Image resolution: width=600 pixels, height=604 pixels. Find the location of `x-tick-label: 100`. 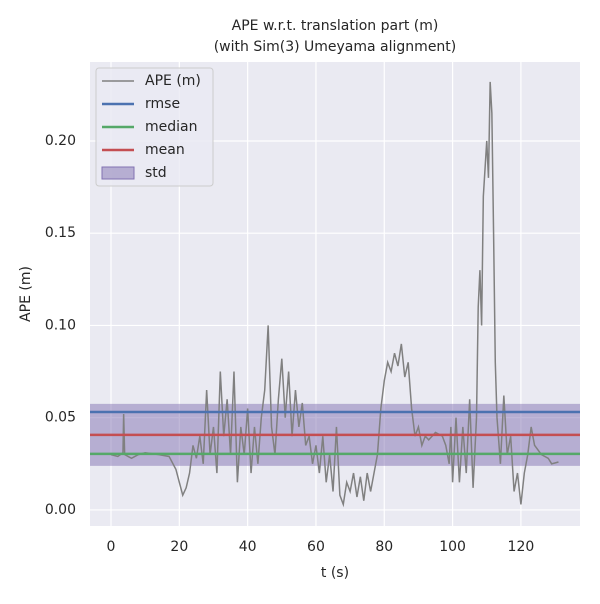

x-tick-label: 100 is located at coordinates (452, 547).